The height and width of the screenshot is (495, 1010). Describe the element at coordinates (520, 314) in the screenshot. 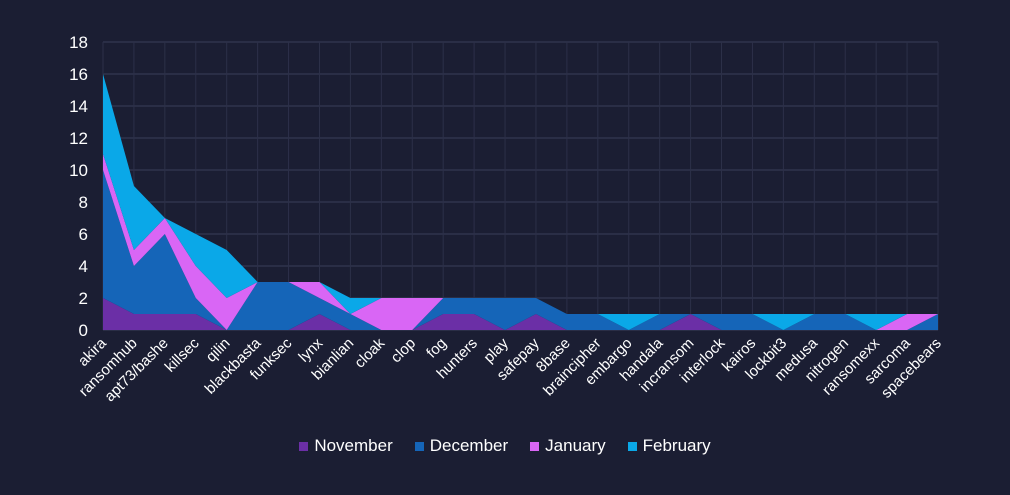

I see `series-area-november` at that location.